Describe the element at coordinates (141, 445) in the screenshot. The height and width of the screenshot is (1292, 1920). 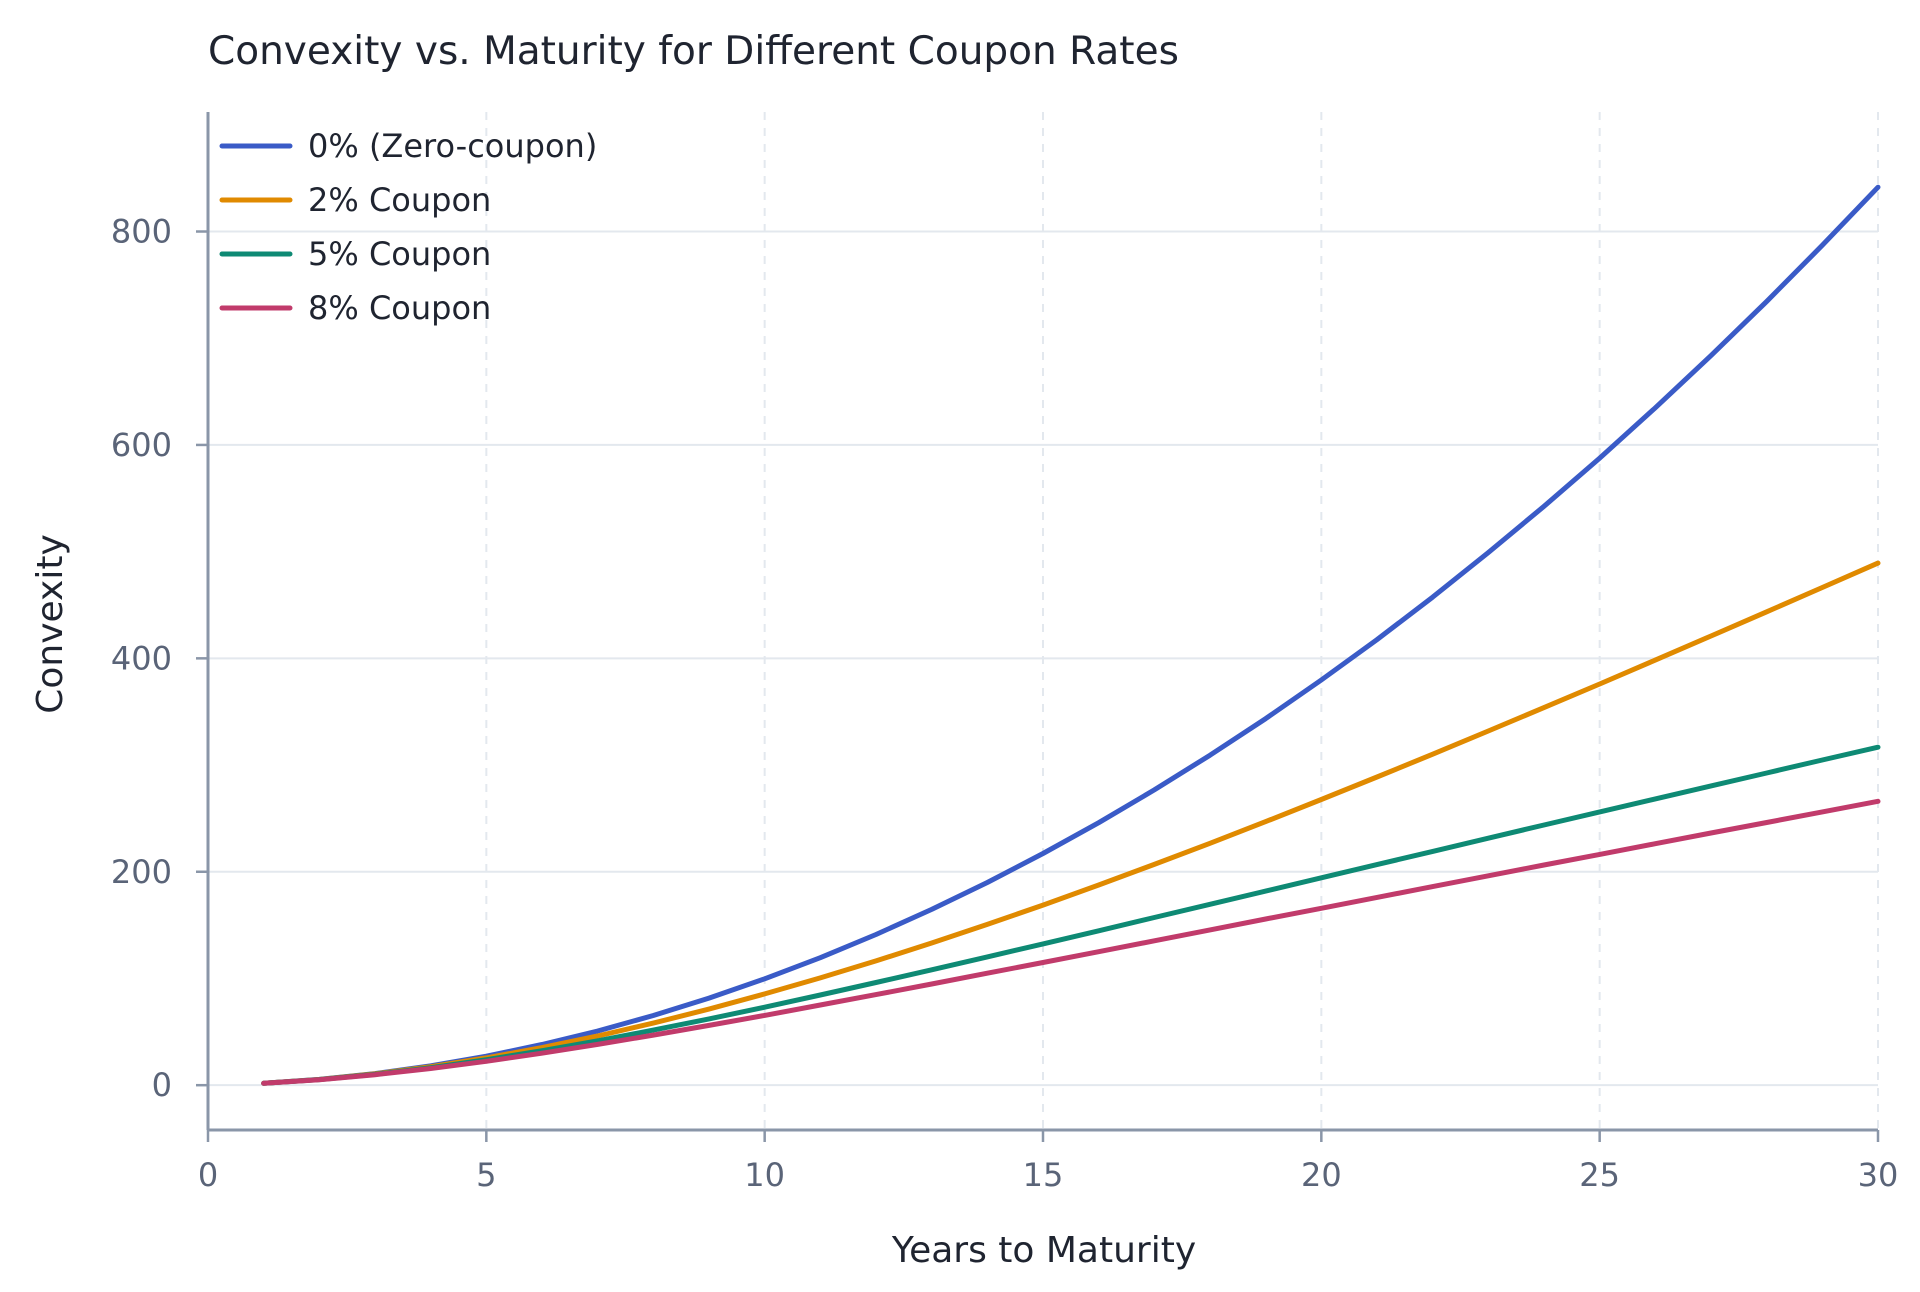
I see `y-tick-label: 600` at that location.